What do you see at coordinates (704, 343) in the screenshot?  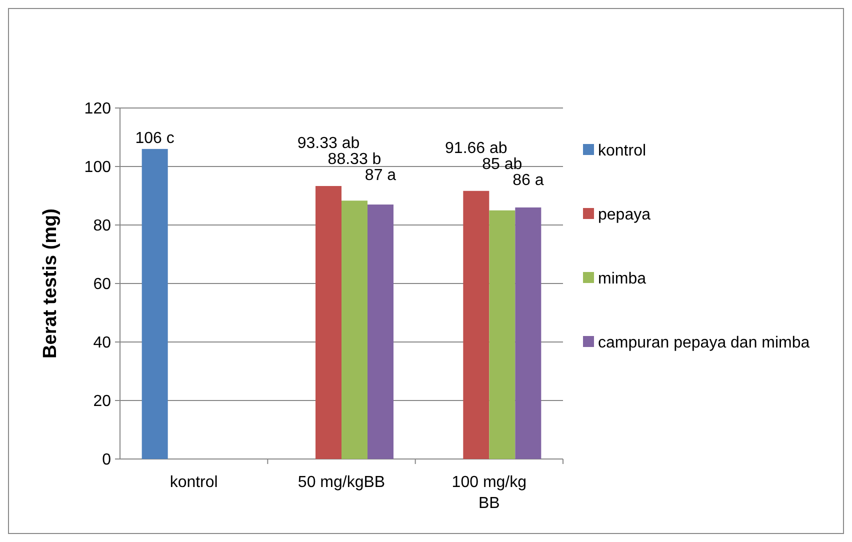 I see `legend-label: campuran pepaya dan mimba` at bounding box center [704, 343].